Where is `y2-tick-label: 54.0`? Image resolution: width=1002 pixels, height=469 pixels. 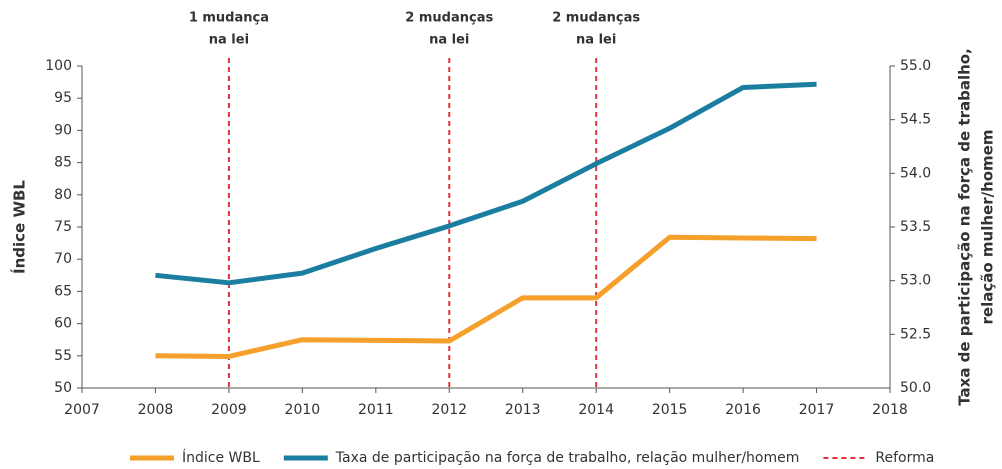 y2-tick-label: 54.0 is located at coordinates (915, 173).